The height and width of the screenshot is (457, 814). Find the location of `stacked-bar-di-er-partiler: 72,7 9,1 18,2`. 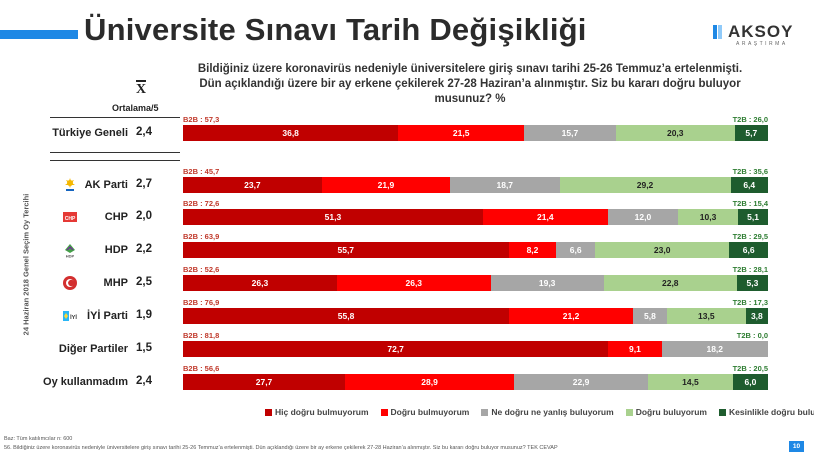

stacked-bar-di-er-partiler: 72,7 9,1 18,2 is located at coordinates (475, 349).